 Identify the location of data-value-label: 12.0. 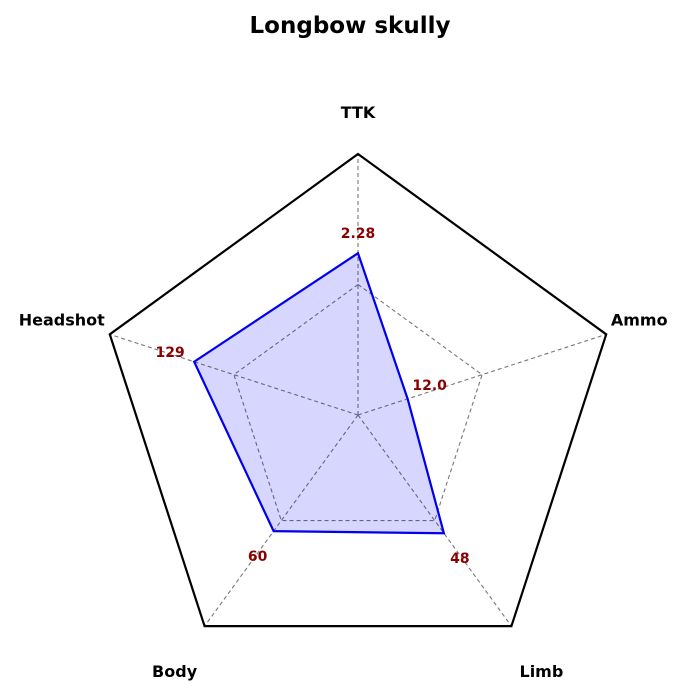
(429, 386).